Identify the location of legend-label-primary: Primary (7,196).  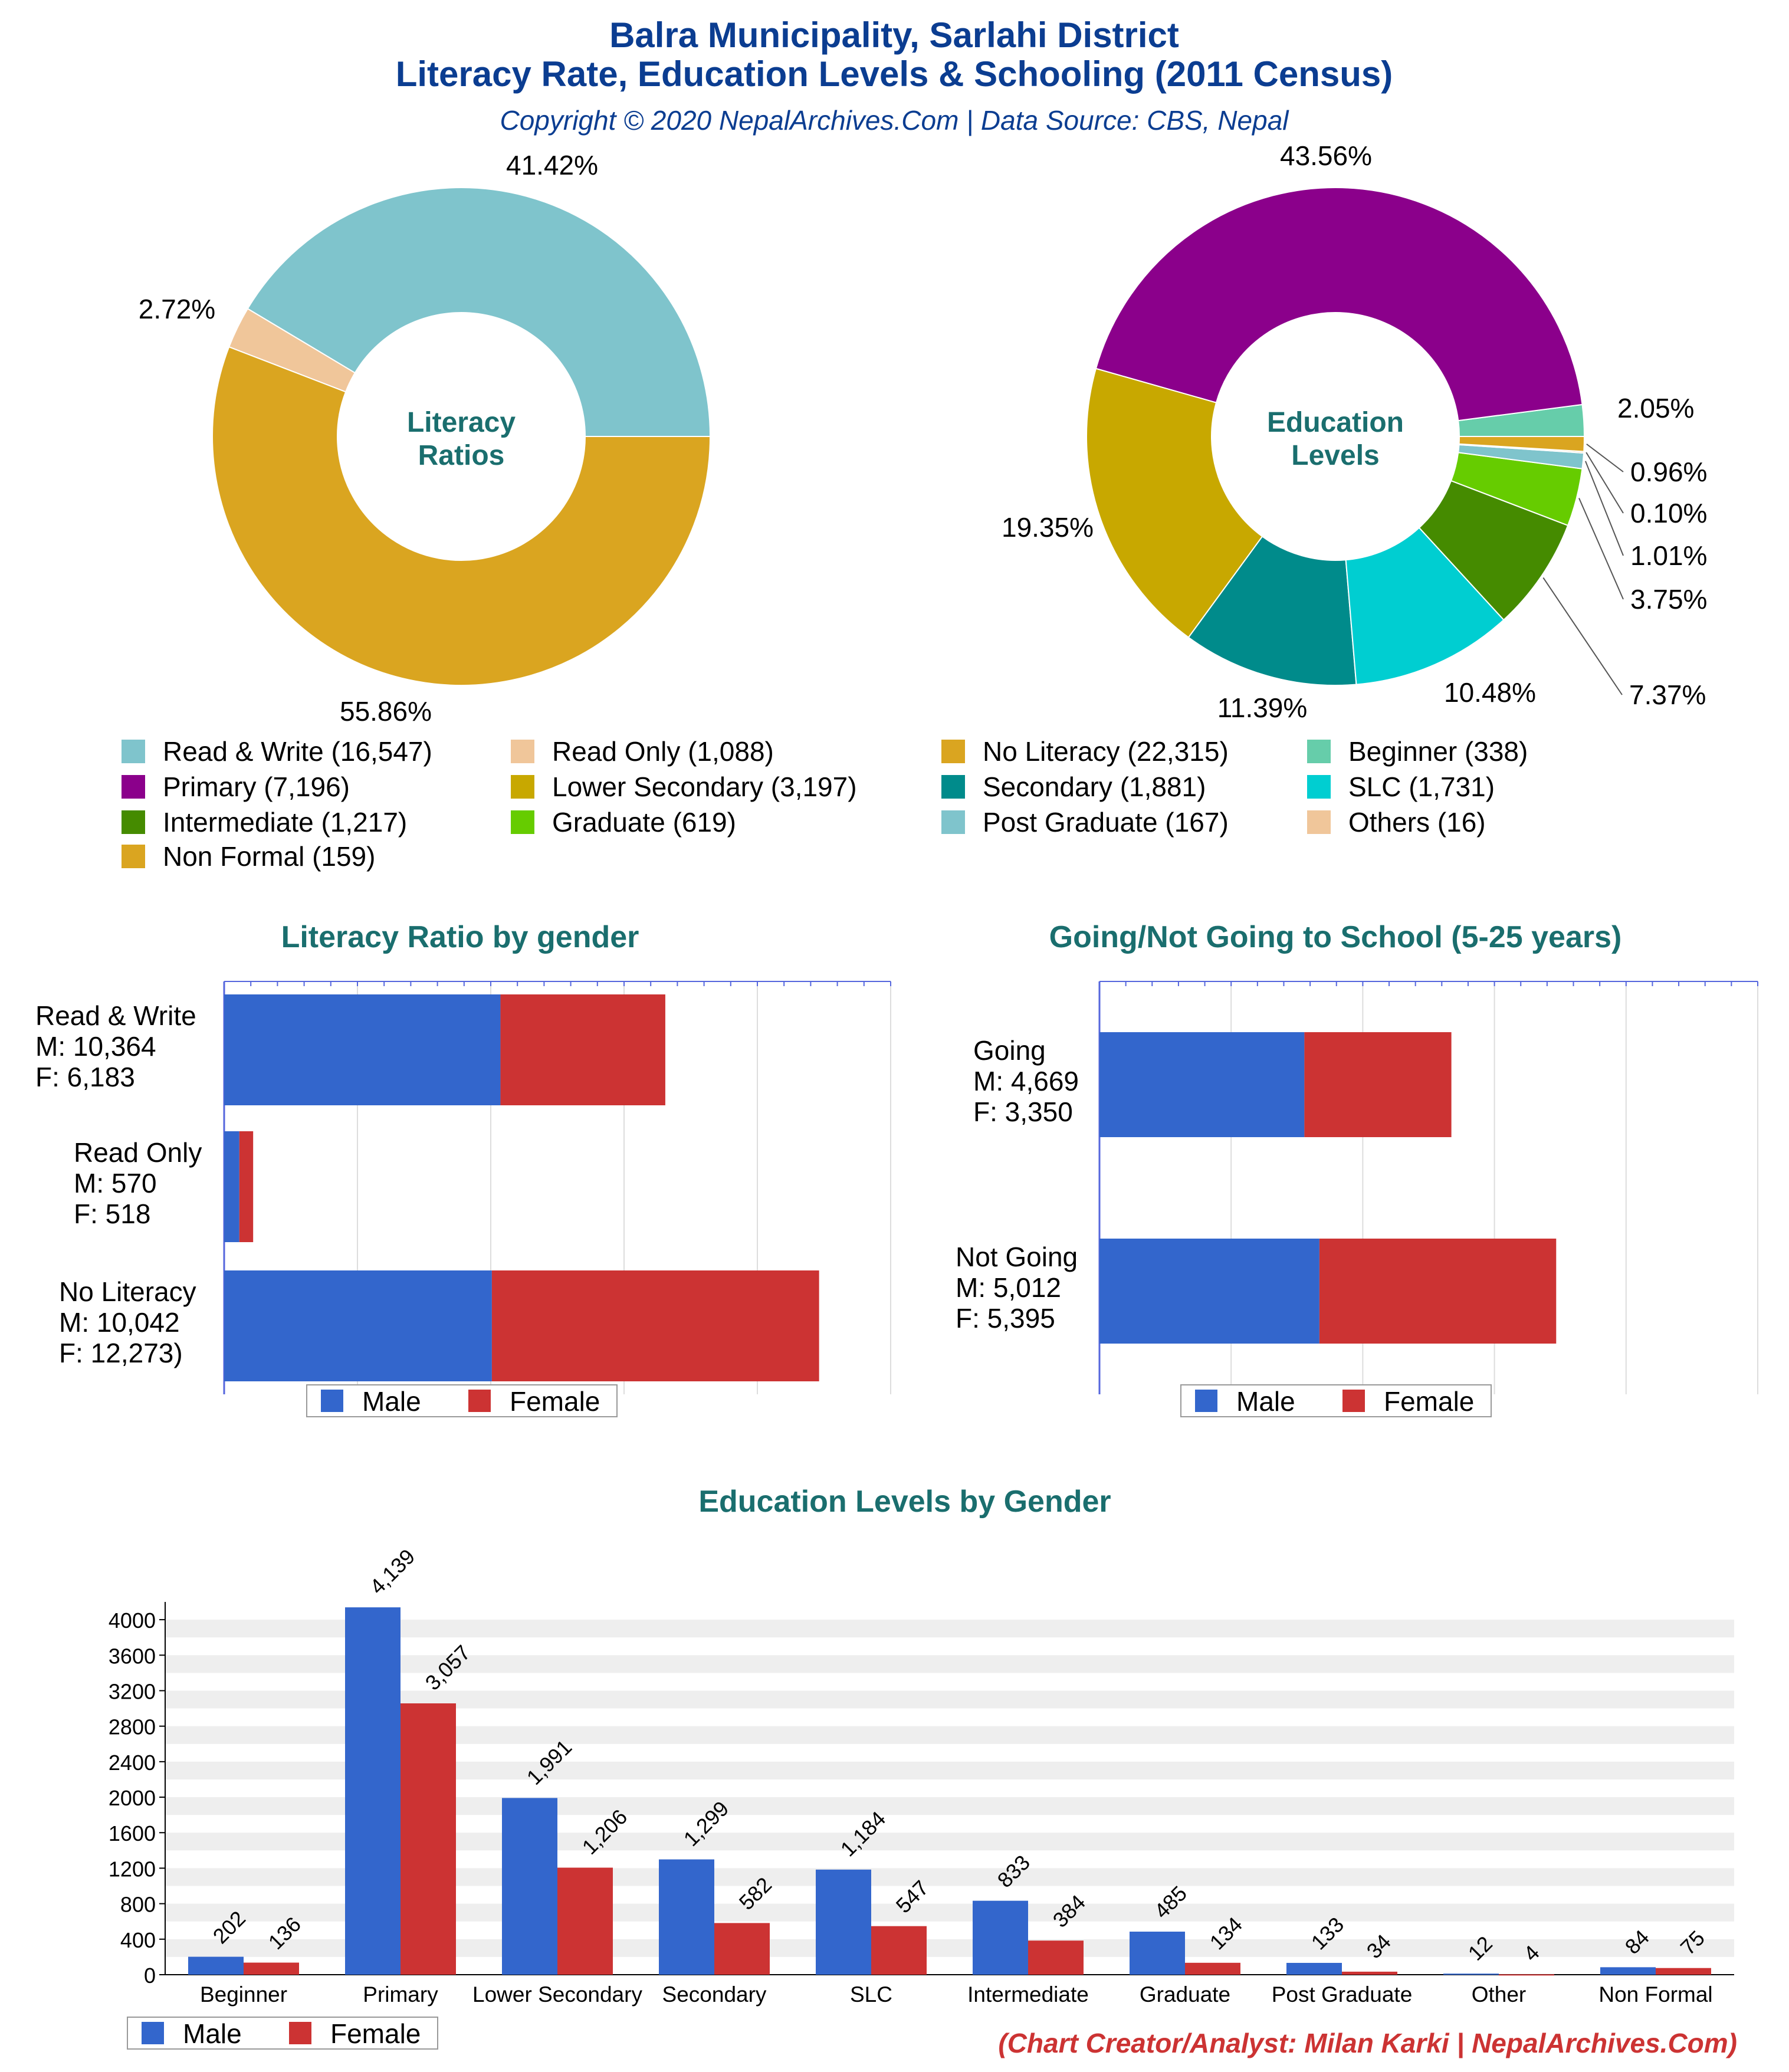
(256, 786).